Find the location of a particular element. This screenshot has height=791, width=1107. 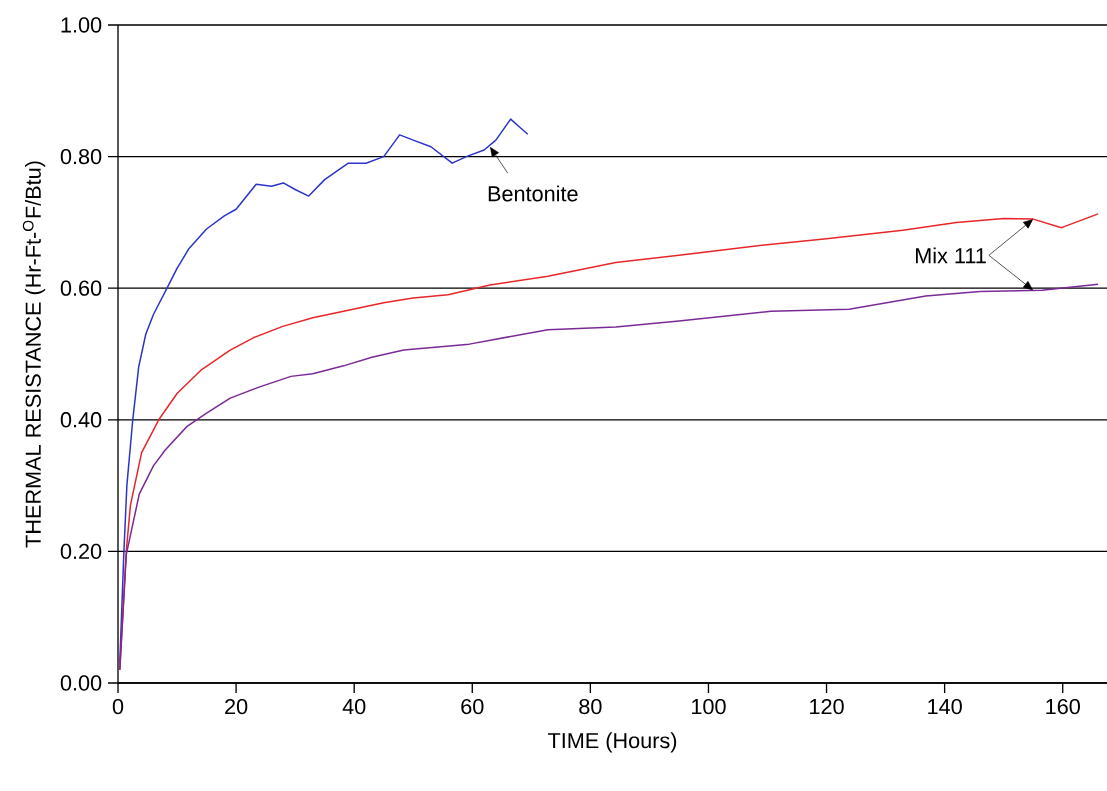

x-axis-title: TIME (Hours) is located at coordinates (612, 742).